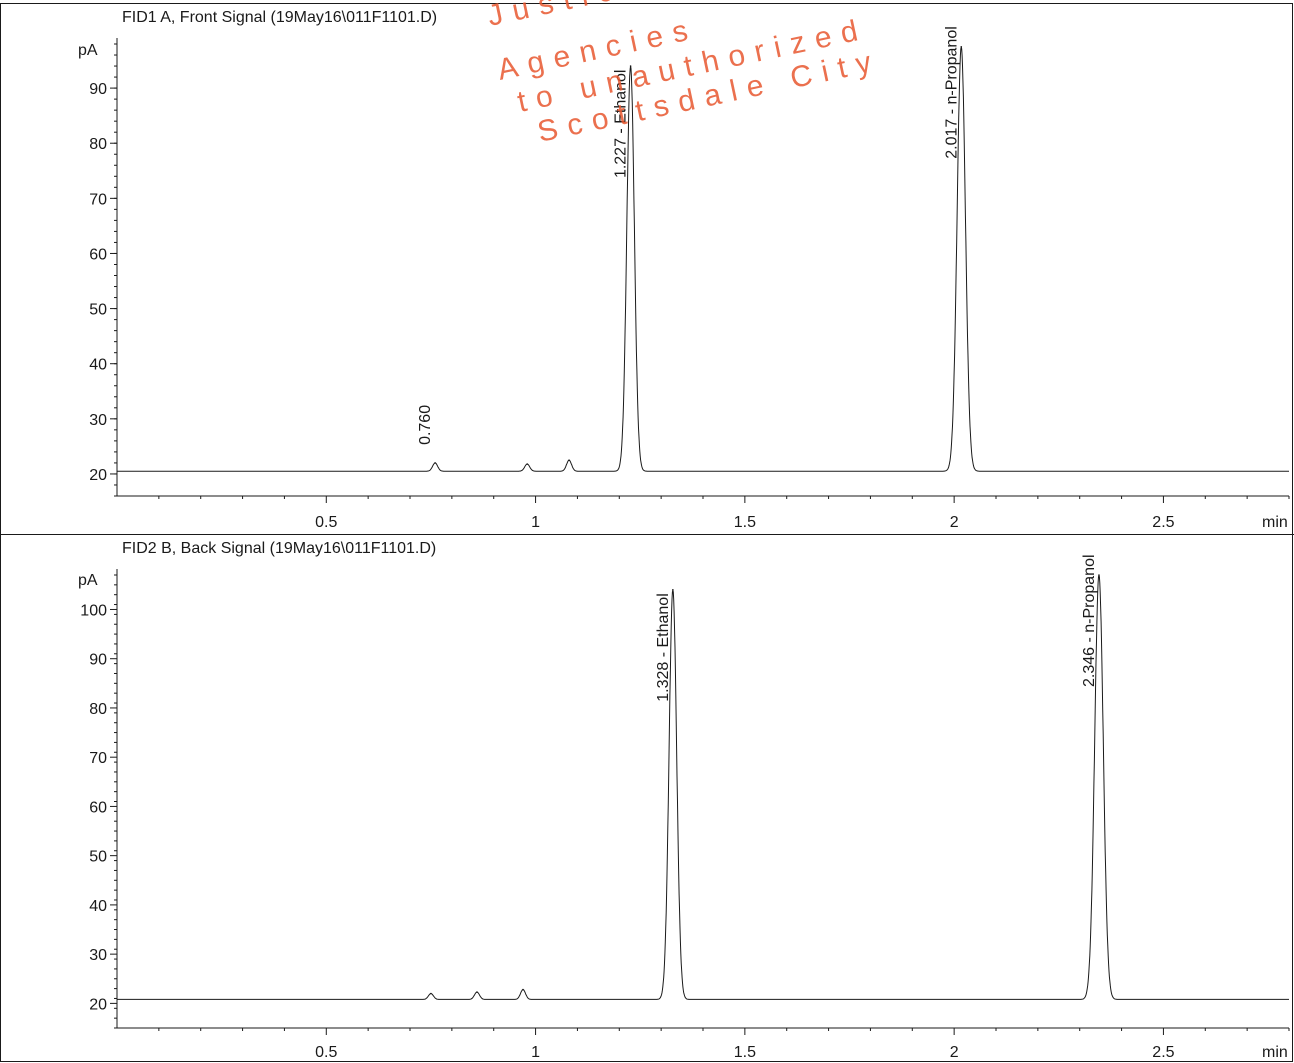 The height and width of the screenshot is (1063, 1294). Describe the element at coordinates (1089, 620) in the screenshot. I see `peak-label: 2.346 - n-Propanol` at that location.